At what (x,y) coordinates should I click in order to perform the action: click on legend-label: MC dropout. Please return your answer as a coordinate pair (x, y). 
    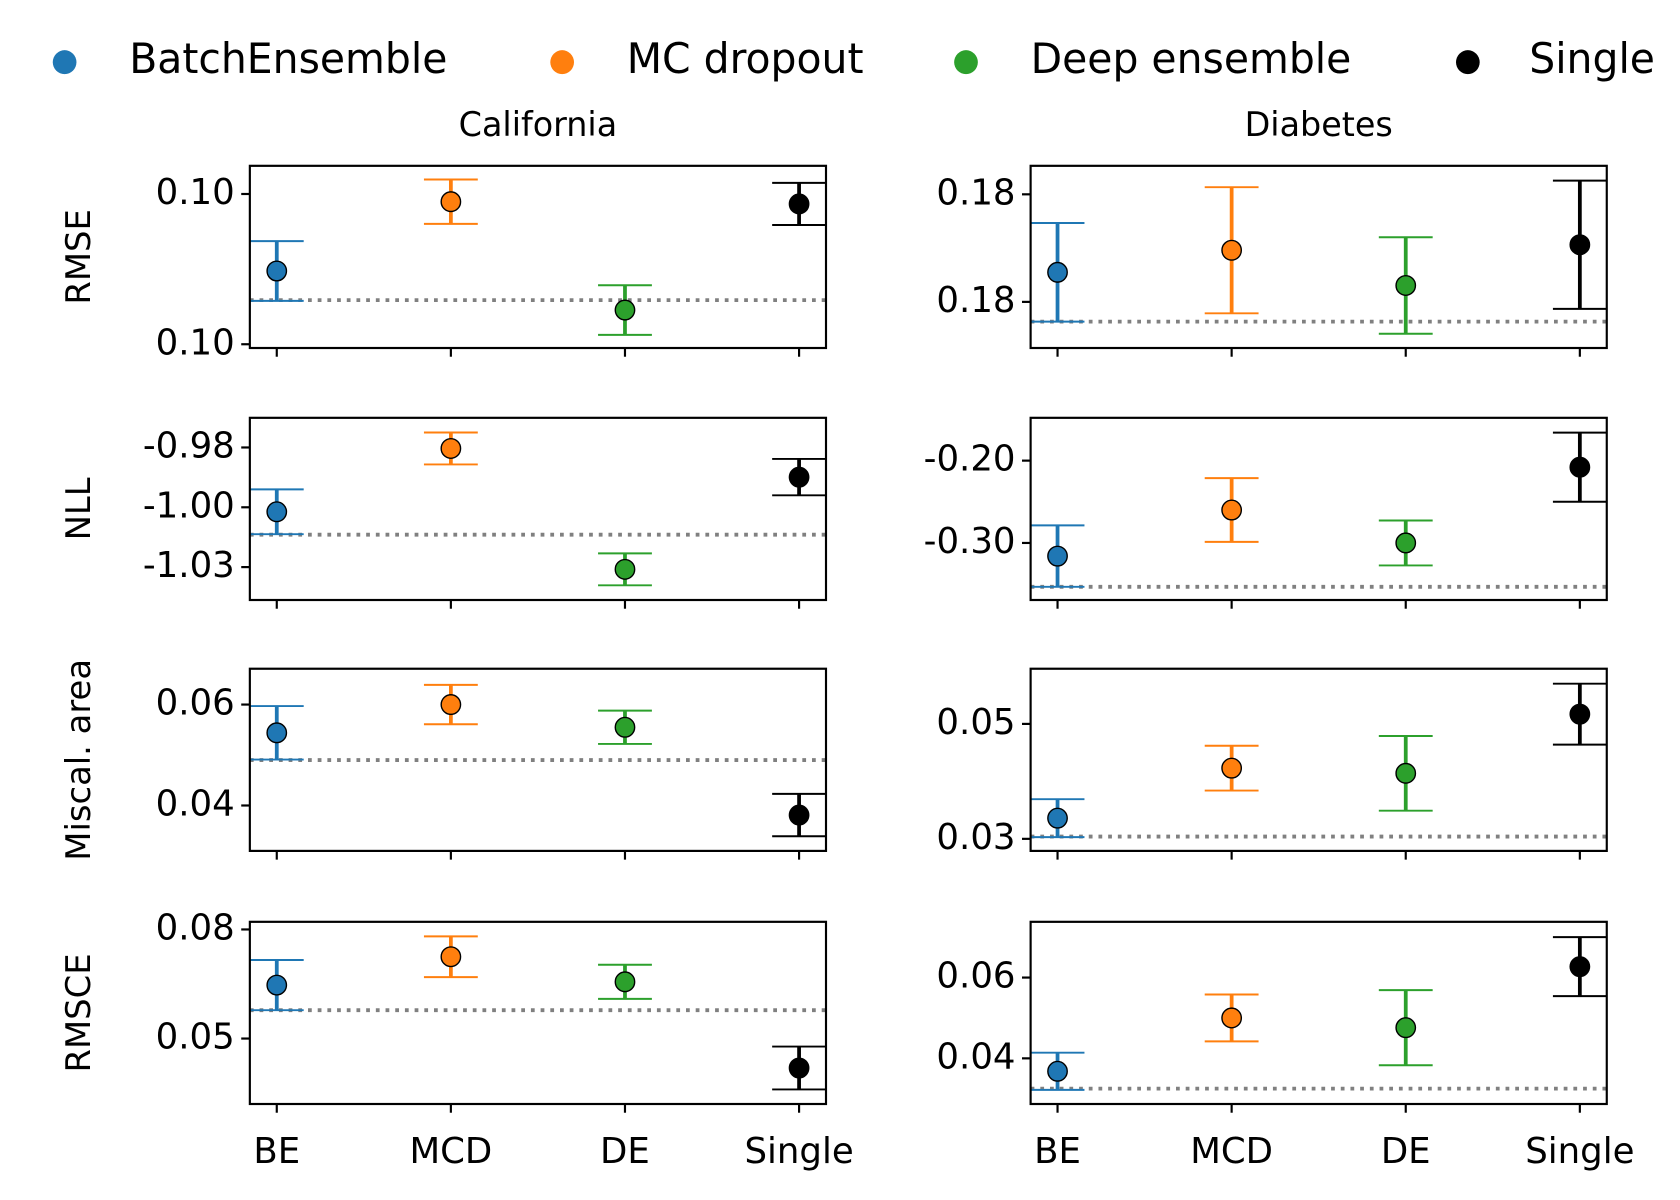
    Looking at the image, I should click on (745, 59).